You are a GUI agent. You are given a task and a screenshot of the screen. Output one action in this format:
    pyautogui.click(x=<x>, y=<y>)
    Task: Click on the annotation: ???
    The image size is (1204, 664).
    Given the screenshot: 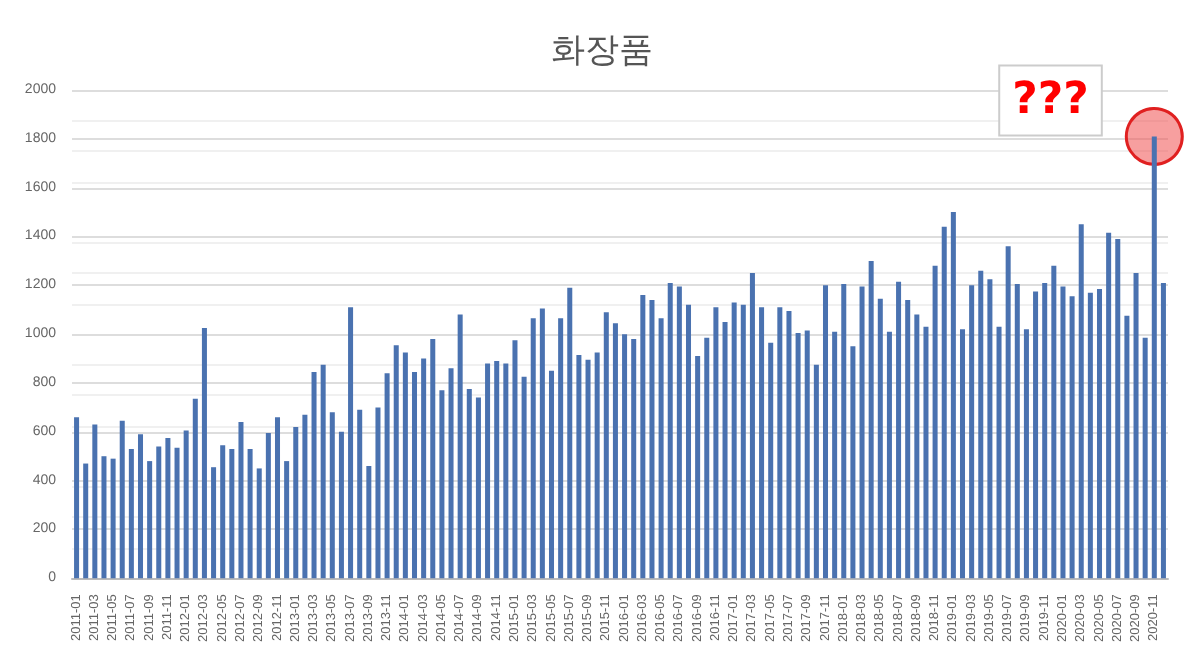 What is the action you would take?
    pyautogui.click(x=1050, y=100)
    